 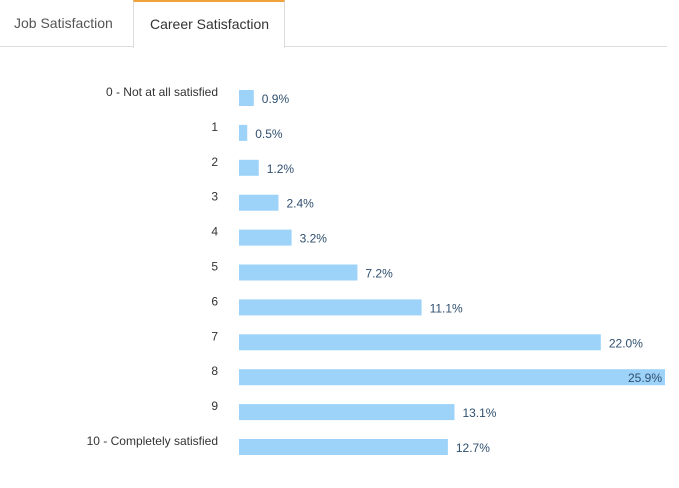 What do you see at coordinates (214, 406) in the screenshot?
I see `category-label: 9` at bounding box center [214, 406].